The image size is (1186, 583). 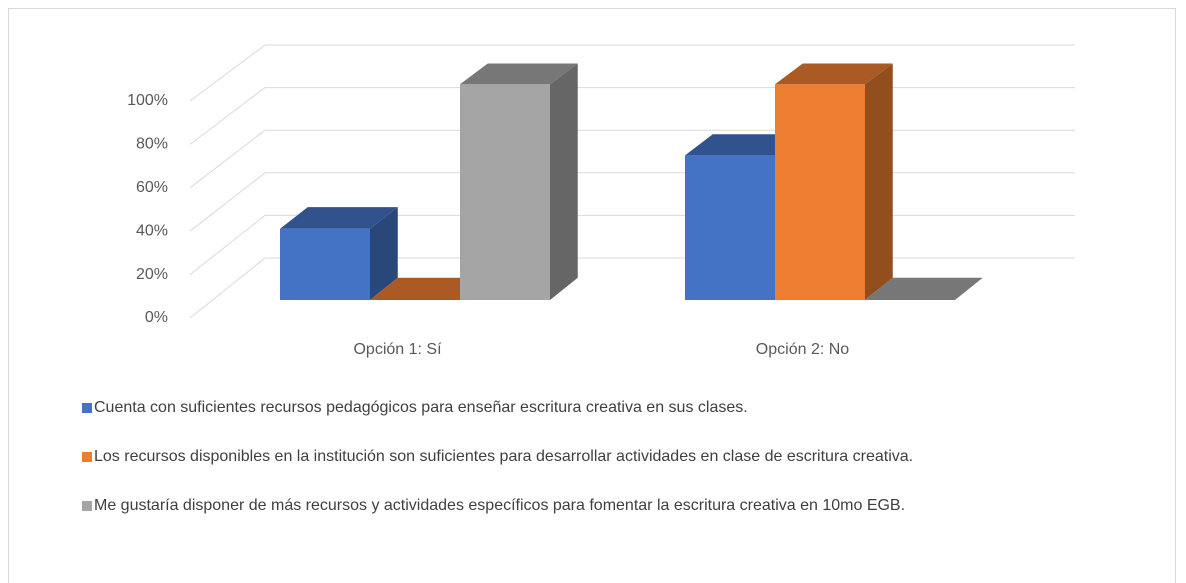 I want to click on x-tick-label: Opción 2: No, so click(x=802, y=349).